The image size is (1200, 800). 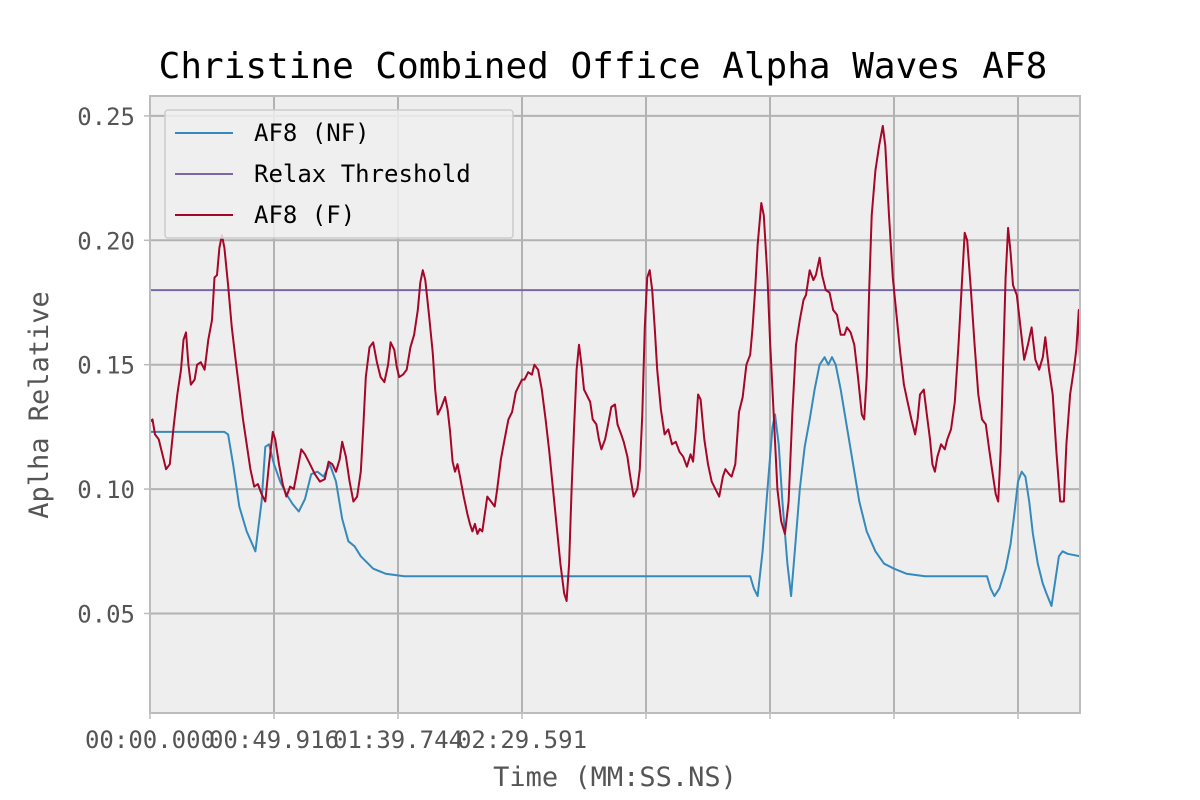 I want to click on legend-label: Relax Threshold, so click(x=362, y=174).